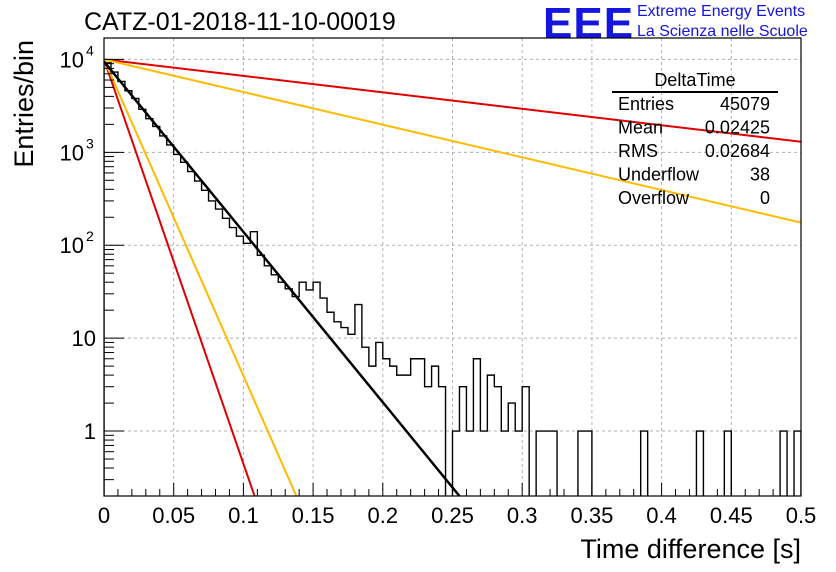  What do you see at coordinates (760, 175) in the screenshot?
I see `stats-row-value: 38` at bounding box center [760, 175].